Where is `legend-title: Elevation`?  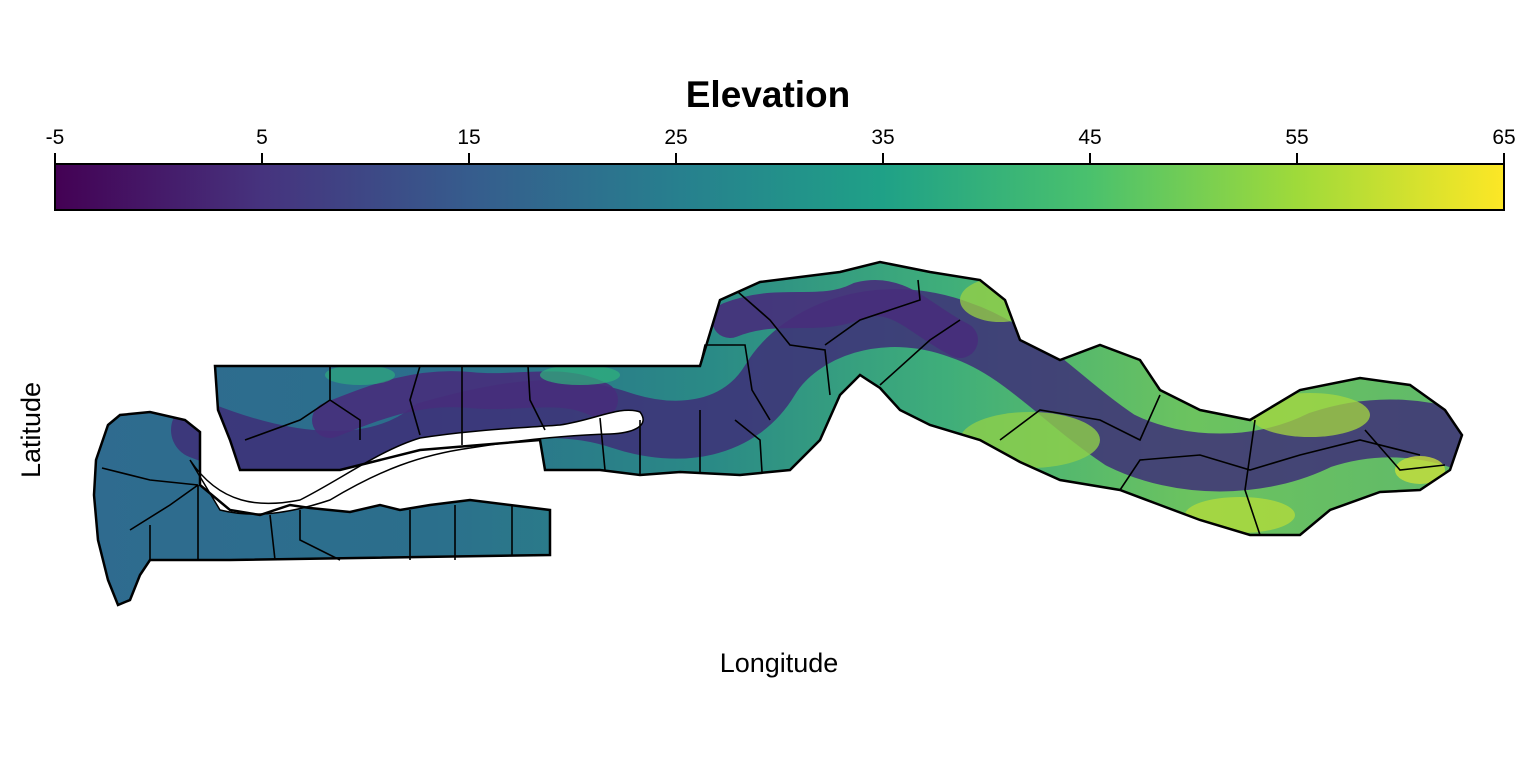 legend-title: Elevation is located at coordinates (768, 94).